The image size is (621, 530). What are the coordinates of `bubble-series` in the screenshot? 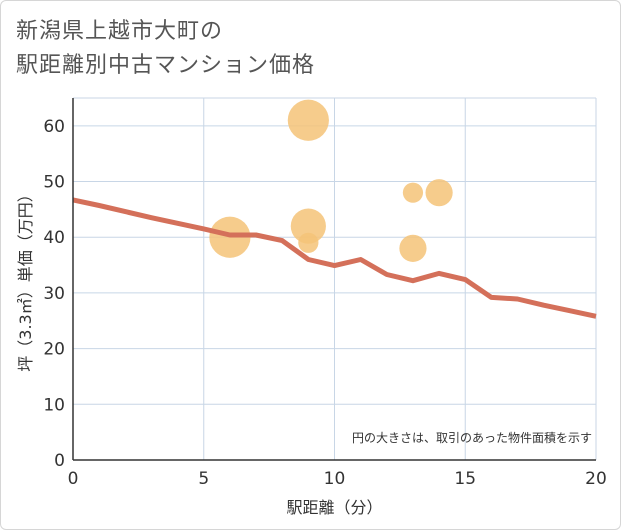 It's located at (331, 180).